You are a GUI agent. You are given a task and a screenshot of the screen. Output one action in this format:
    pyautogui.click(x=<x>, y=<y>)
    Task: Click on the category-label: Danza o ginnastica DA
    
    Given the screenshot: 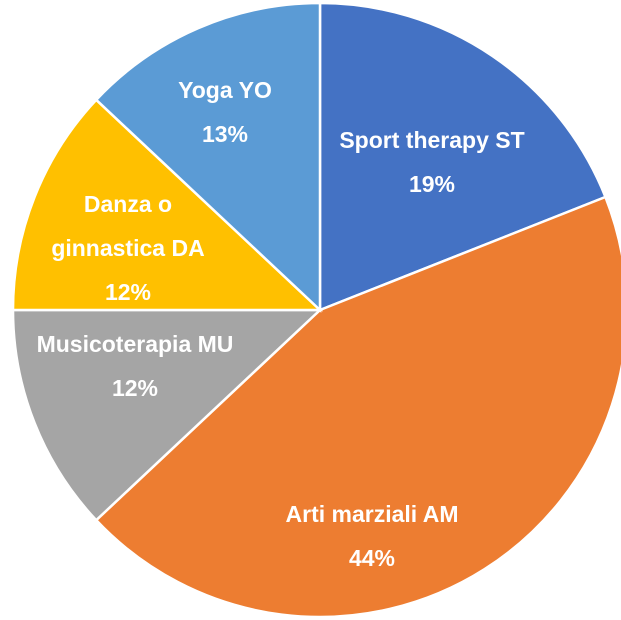 What is the action you would take?
    pyautogui.click(x=128, y=226)
    